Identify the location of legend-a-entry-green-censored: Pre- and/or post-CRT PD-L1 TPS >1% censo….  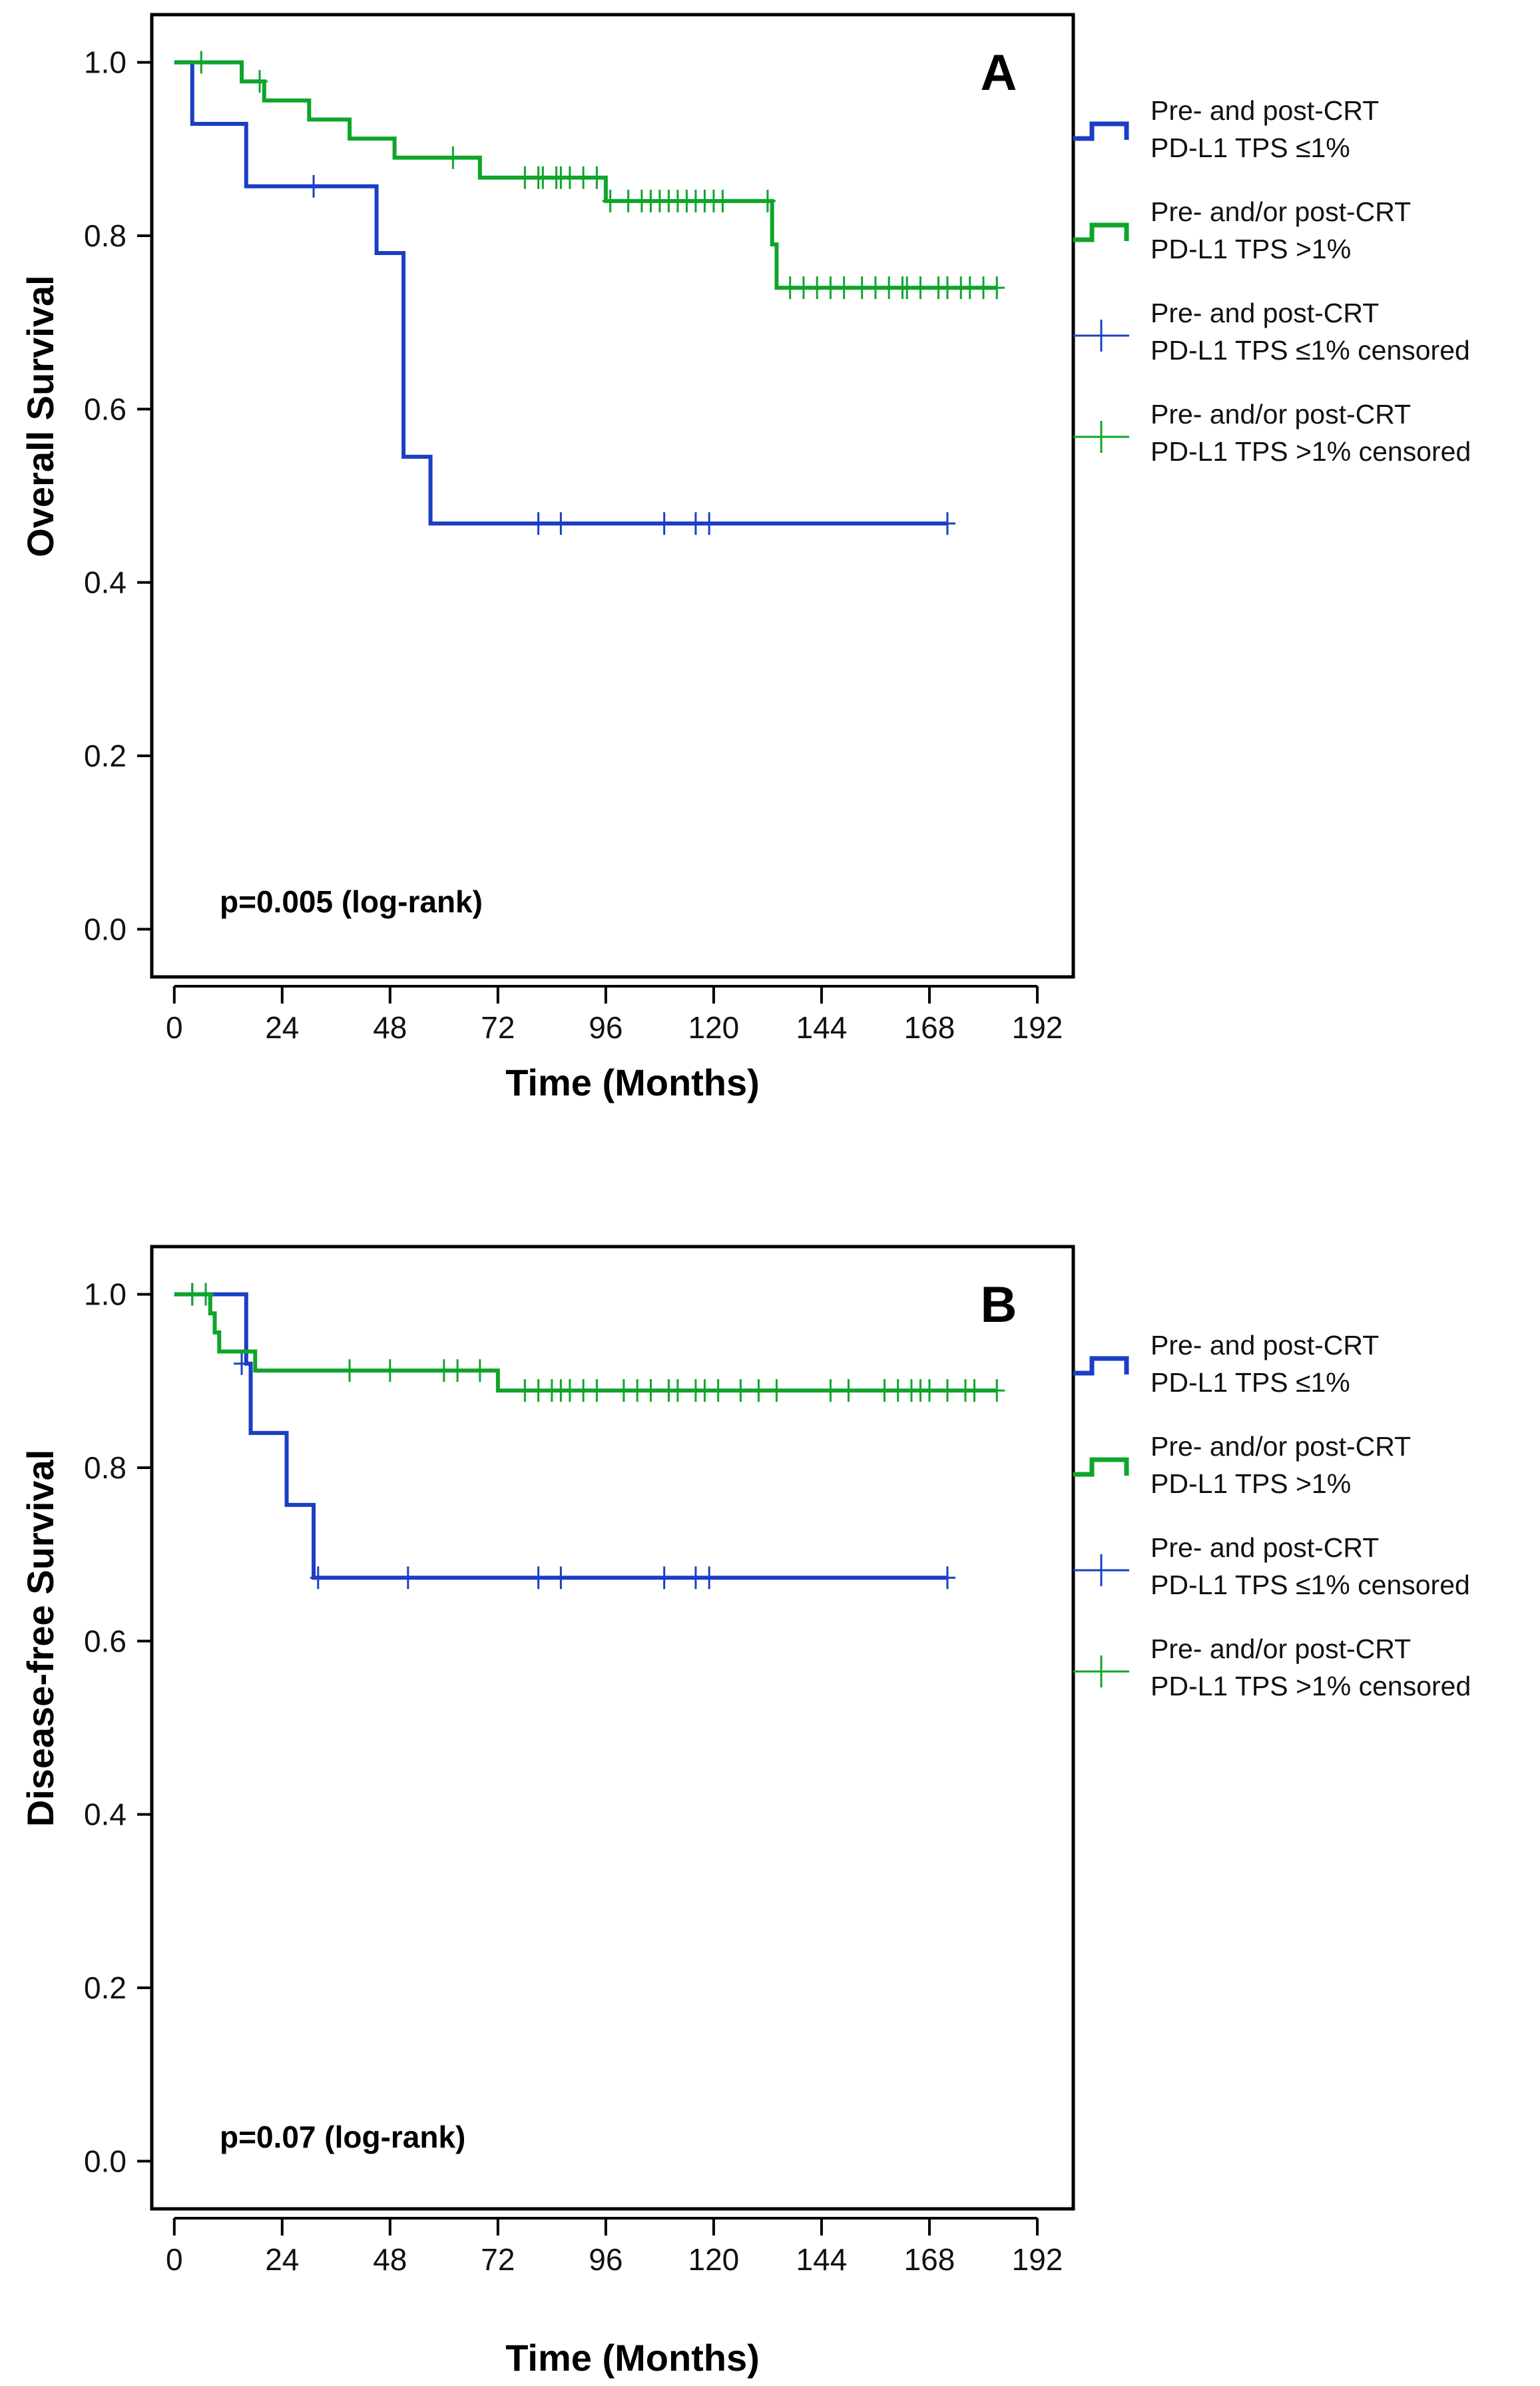
(1272, 433).